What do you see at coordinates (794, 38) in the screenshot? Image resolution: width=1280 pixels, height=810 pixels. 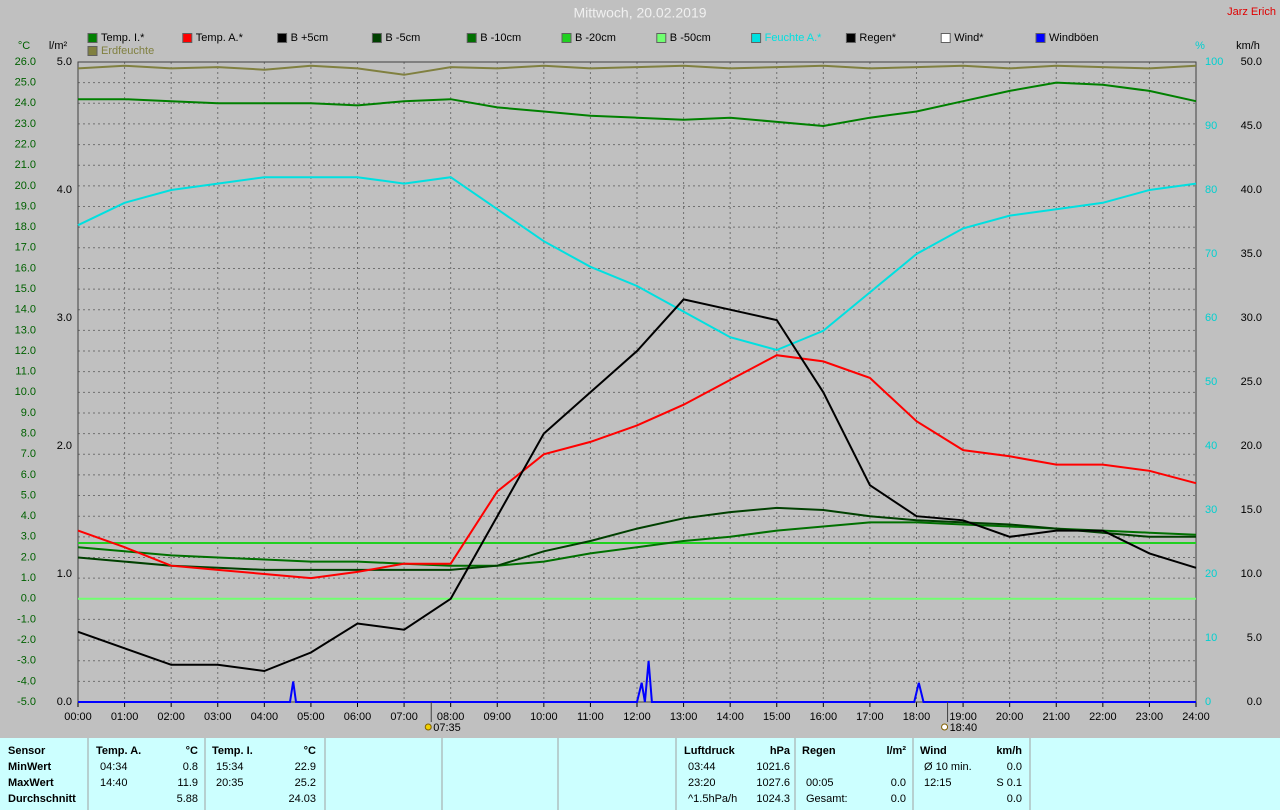 I see `legend-label: Feuchte A.*` at bounding box center [794, 38].